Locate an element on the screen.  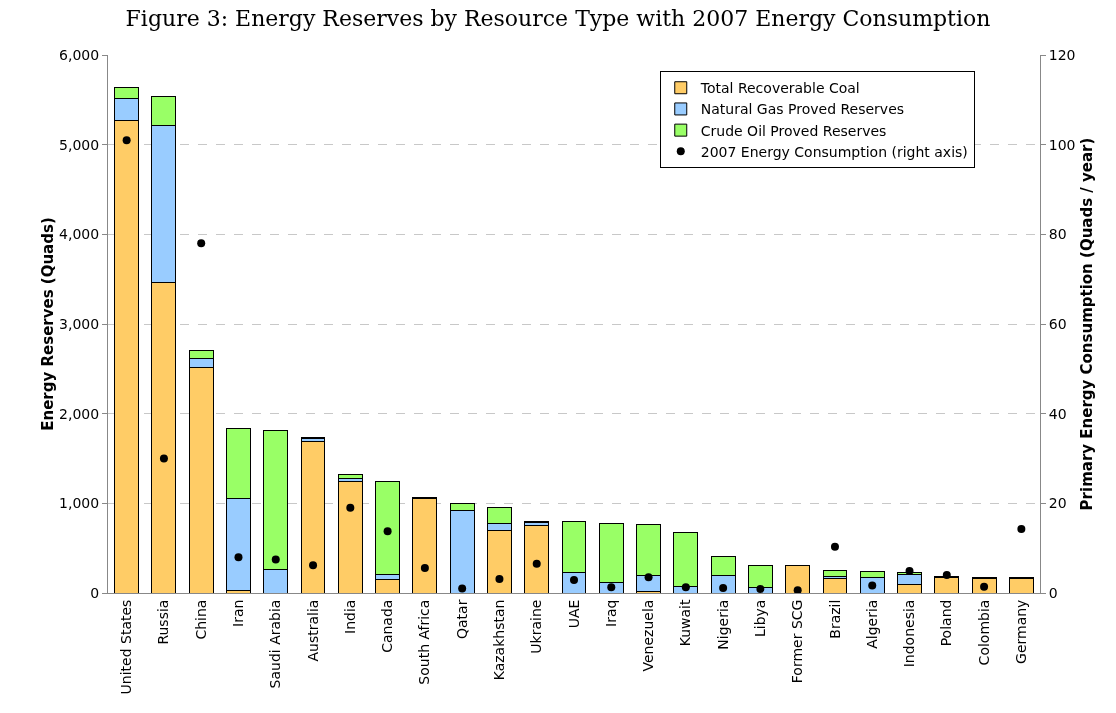
y2-tick-label: 40 is located at coordinates (1057, 413).